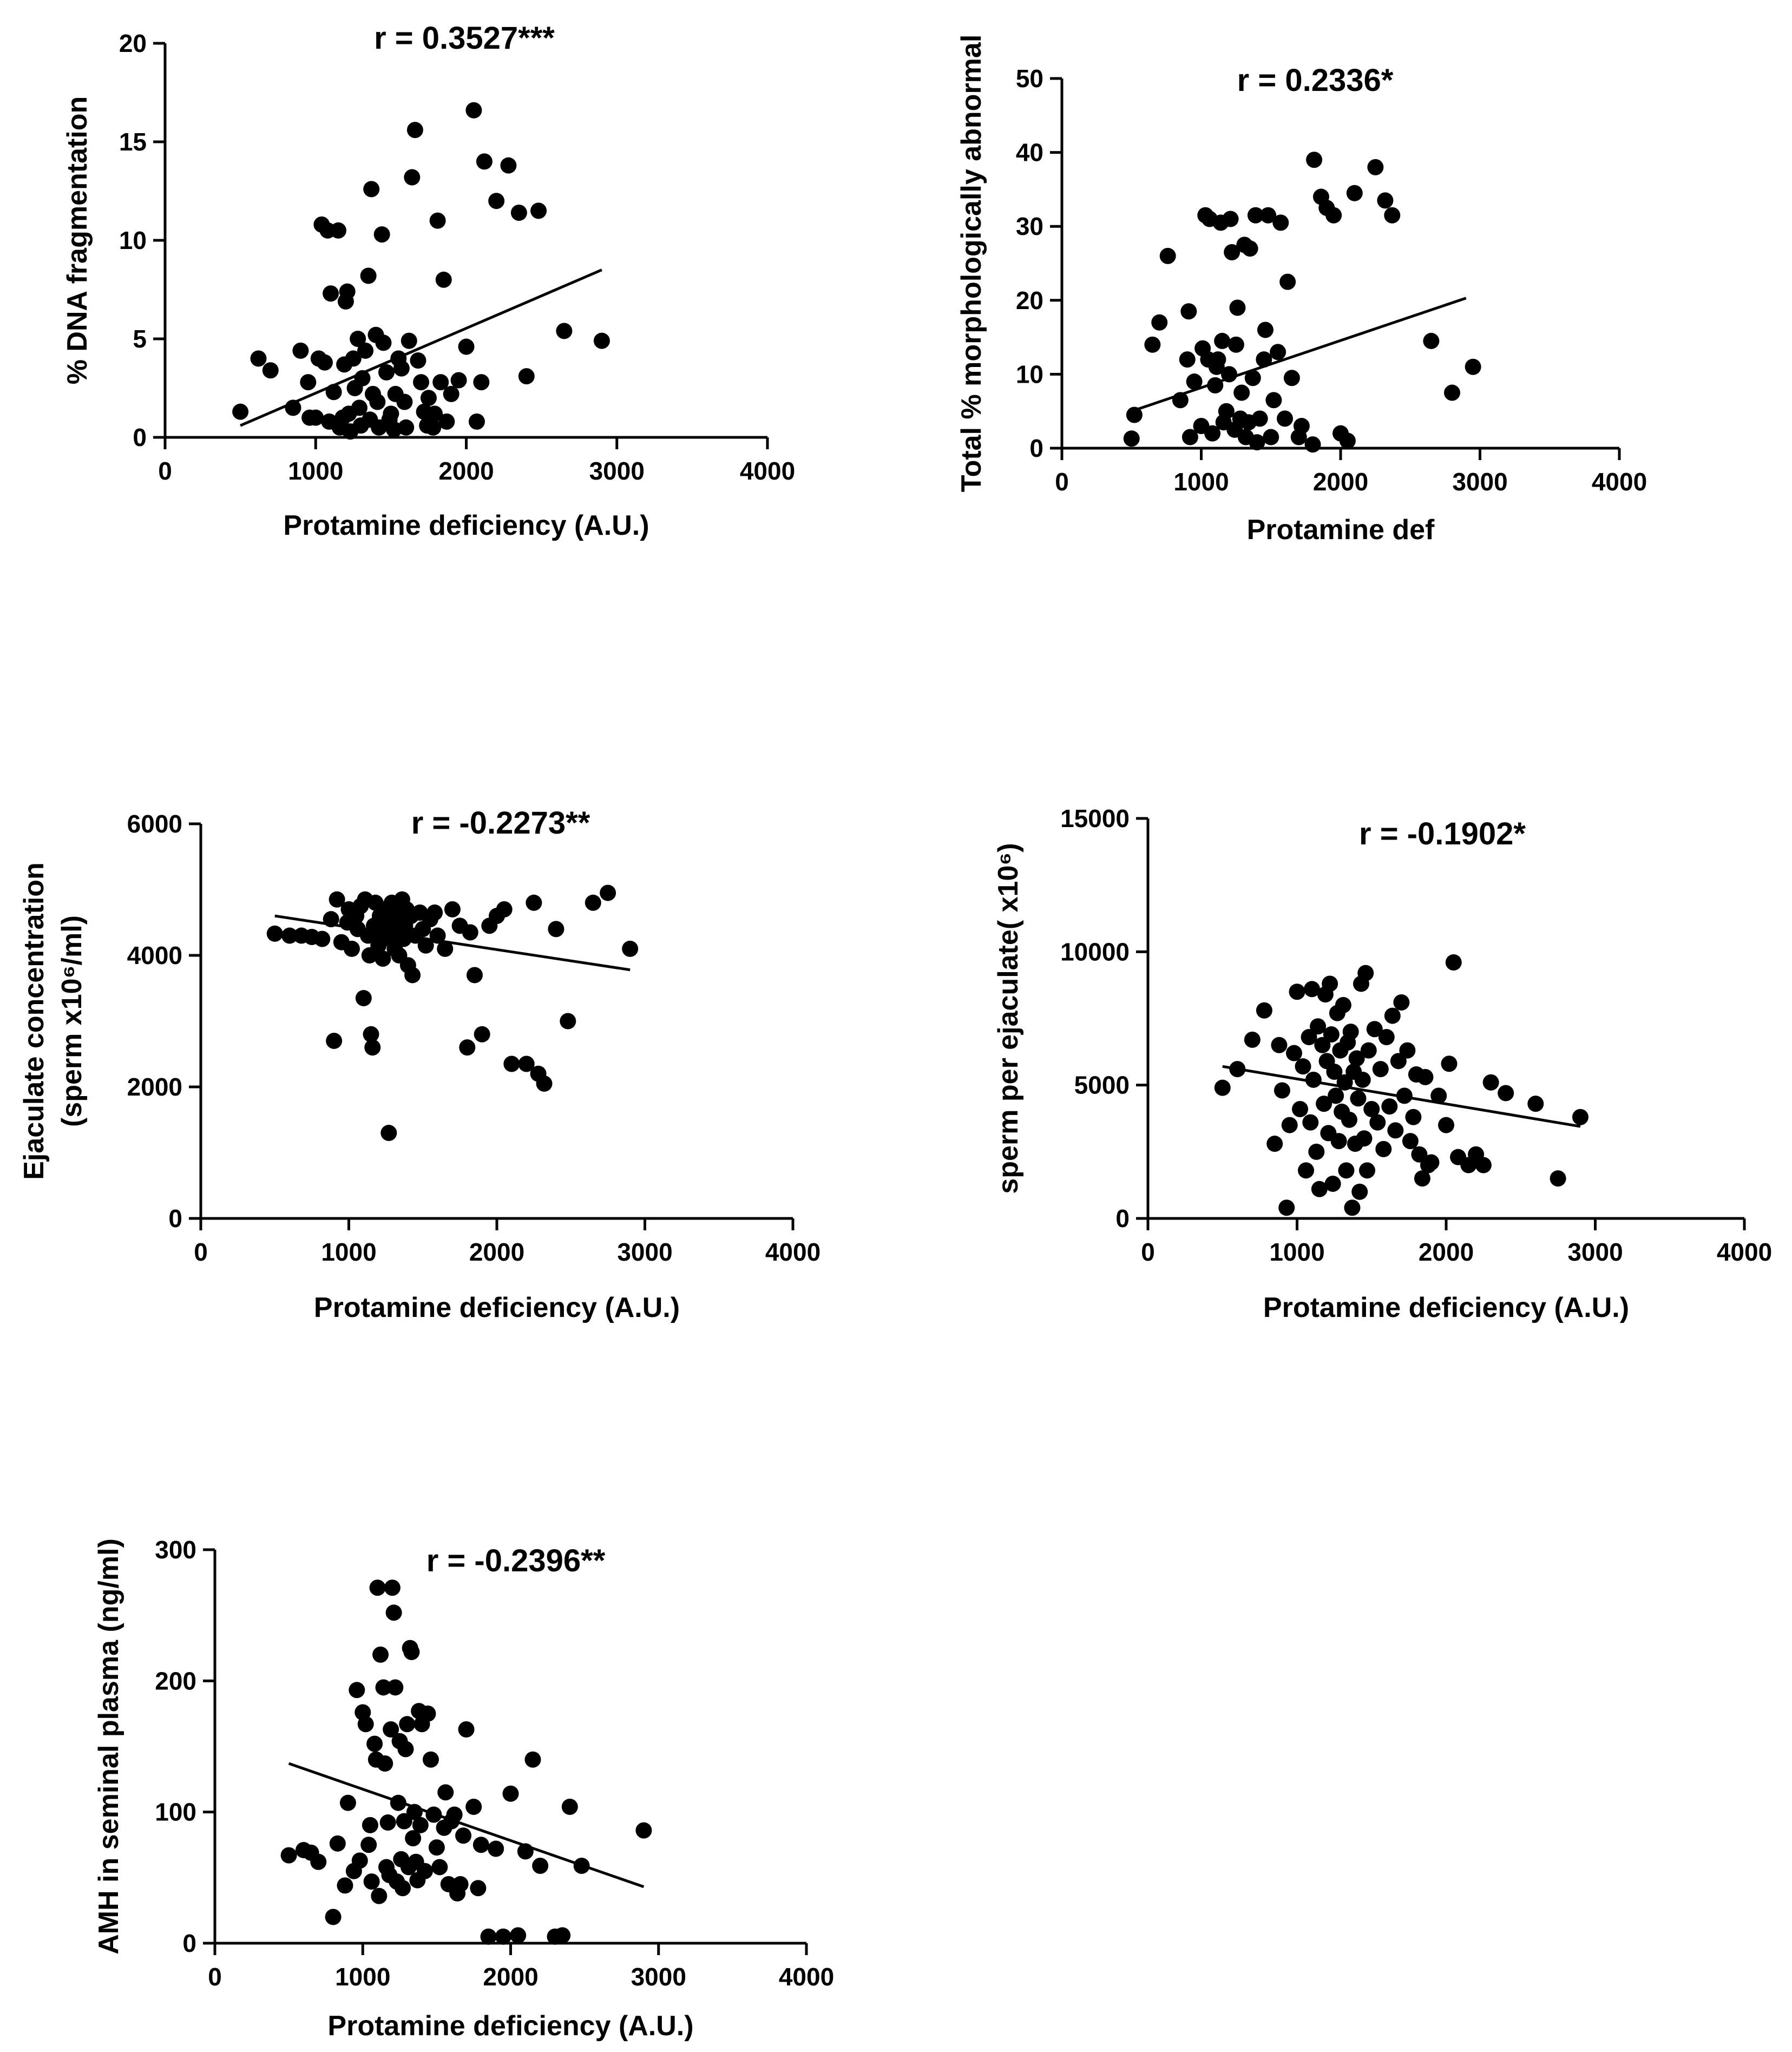 This screenshot has height=2052, width=1792. Describe the element at coordinates (516, 1560) in the screenshot. I see `correlation-label: r = -0.2396**` at that location.